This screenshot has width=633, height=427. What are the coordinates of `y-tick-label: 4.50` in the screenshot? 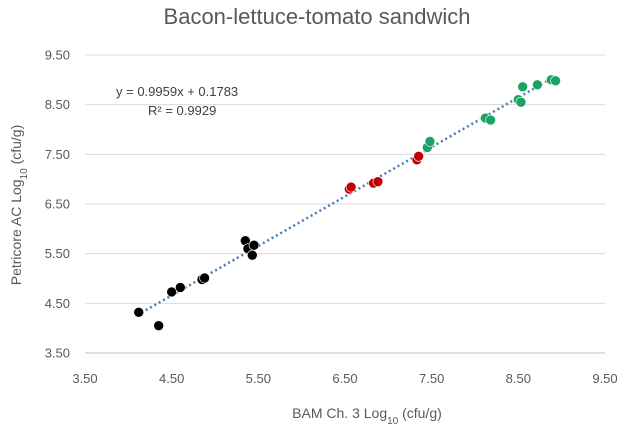 It's located at (57, 303).